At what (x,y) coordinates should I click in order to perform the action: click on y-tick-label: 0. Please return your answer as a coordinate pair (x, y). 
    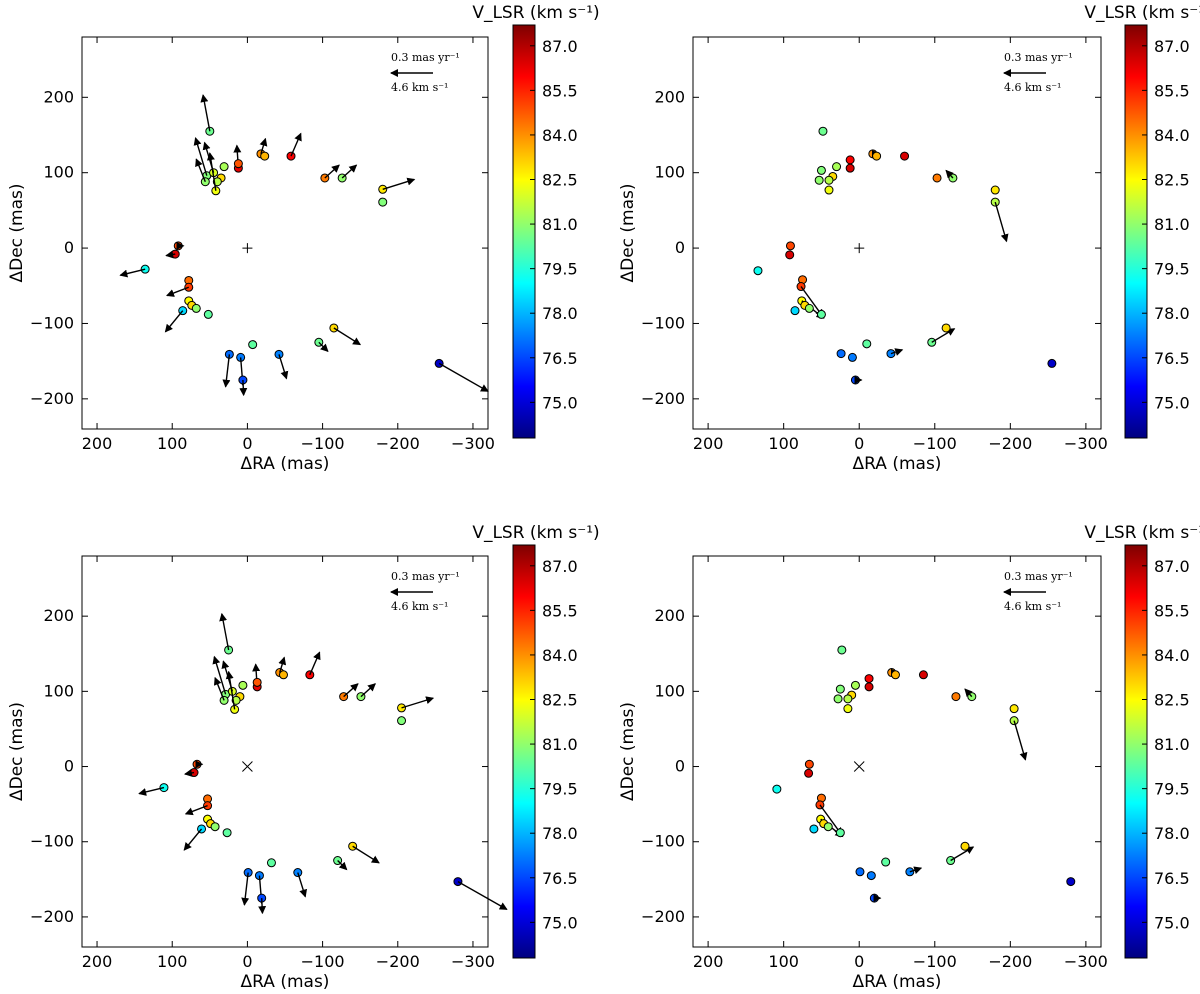
    Looking at the image, I should click on (680, 766).